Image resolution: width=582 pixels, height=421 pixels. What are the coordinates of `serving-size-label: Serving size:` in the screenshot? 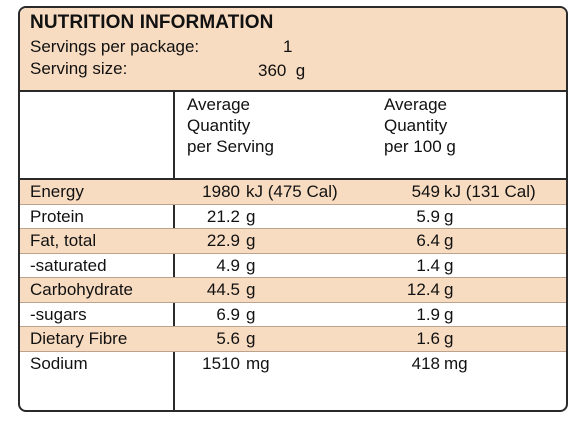 It's located at (79, 68).